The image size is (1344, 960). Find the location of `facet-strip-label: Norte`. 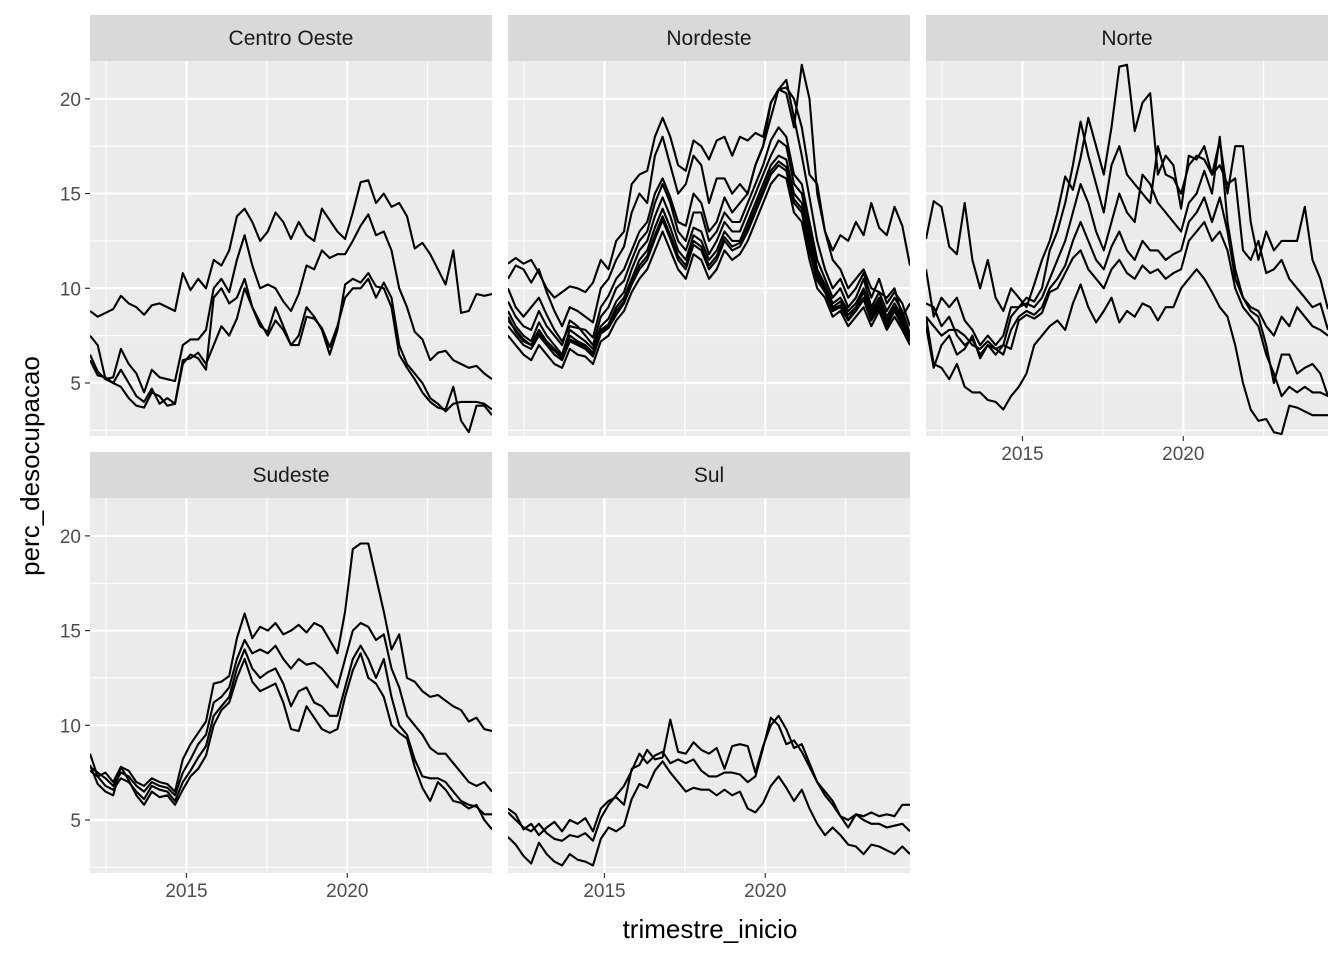

facet-strip-label: Norte is located at coordinates (1126, 38).